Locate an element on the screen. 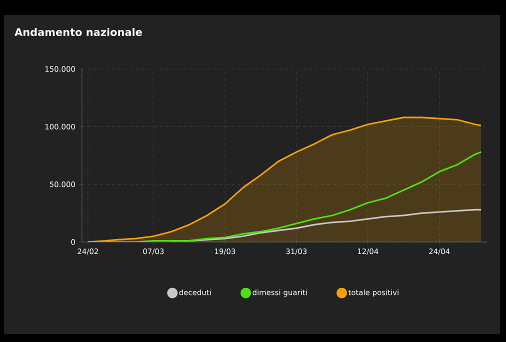 Image resolution: width=506 pixels, height=342 pixels. chart-title: Andamento nazionale is located at coordinates (78, 32).